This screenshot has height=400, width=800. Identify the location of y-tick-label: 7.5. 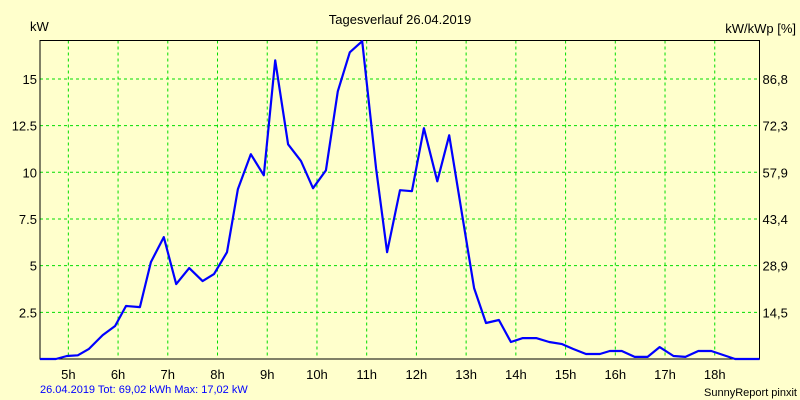
(28, 219).